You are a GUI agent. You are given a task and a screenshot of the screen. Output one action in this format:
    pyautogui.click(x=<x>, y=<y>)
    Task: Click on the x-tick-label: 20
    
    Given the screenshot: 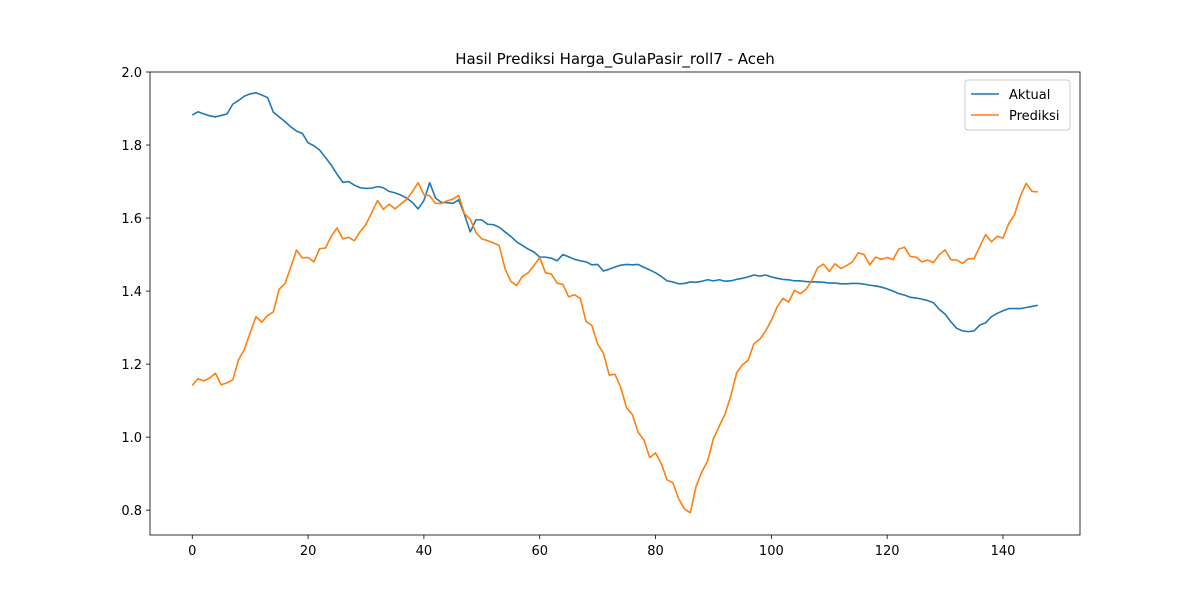 What is the action you would take?
    pyautogui.click(x=308, y=551)
    